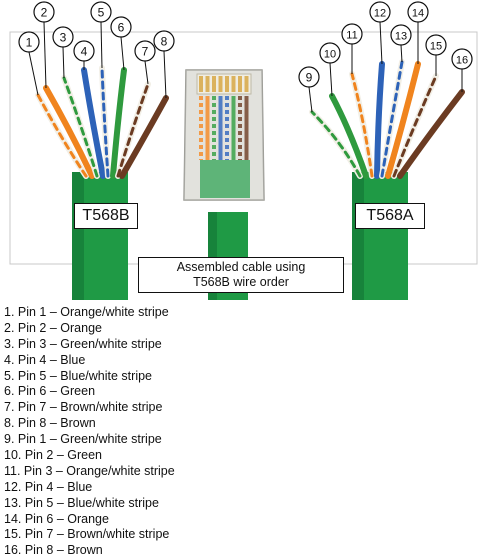 The width and height of the screenshot is (485, 560). What do you see at coordinates (164, 64) in the screenshot?
I see `callout-8: 8` at bounding box center [164, 64].